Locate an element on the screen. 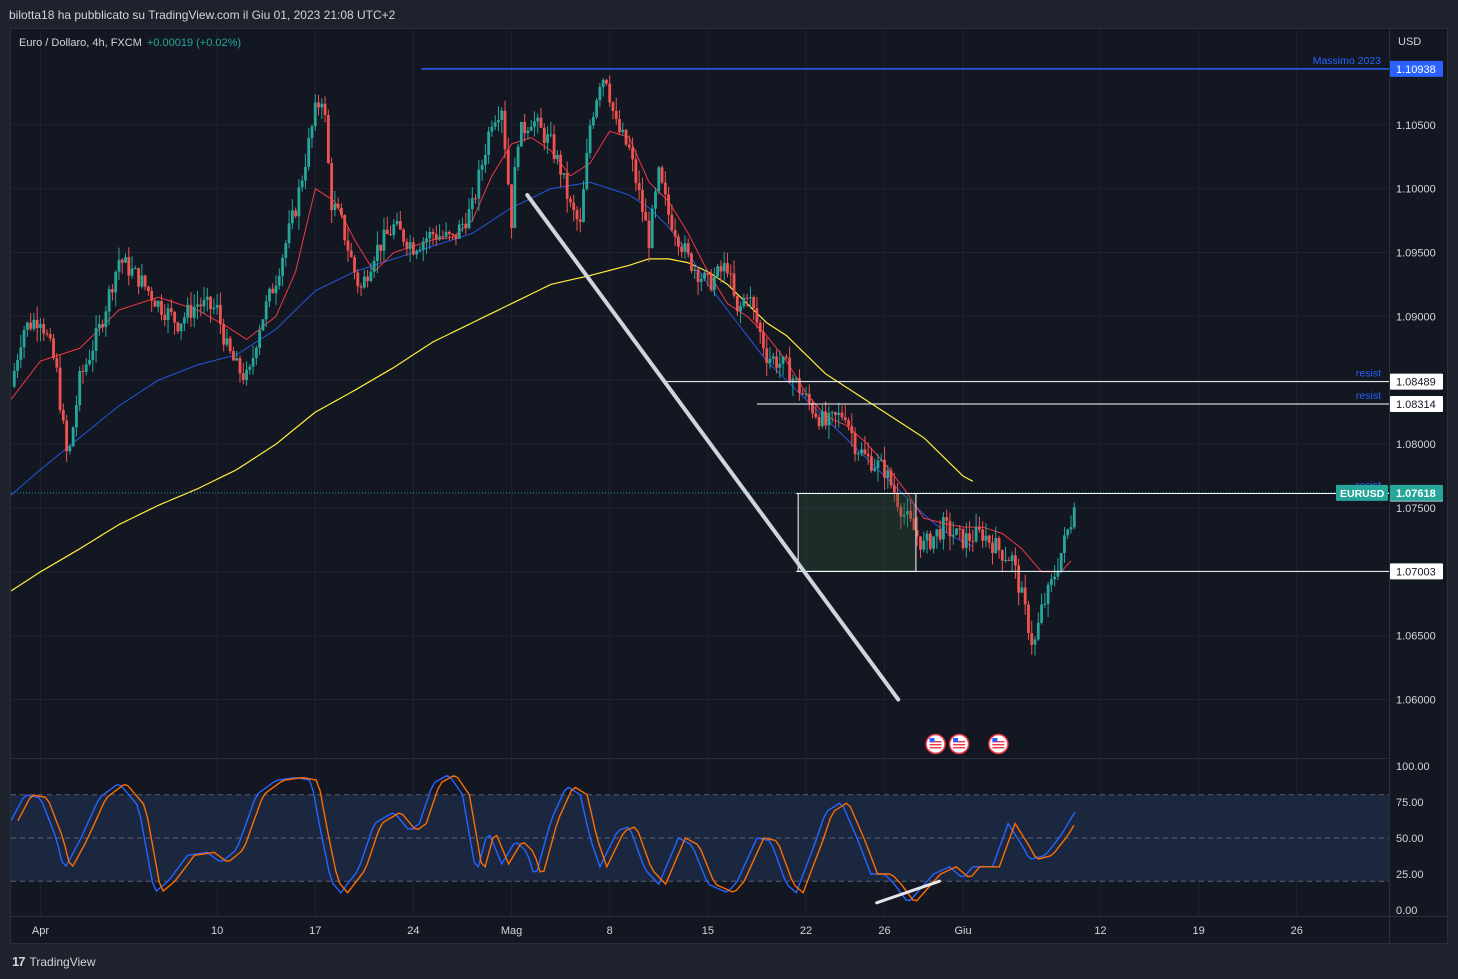  price-tick-label: 1.06000 is located at coordinates (1416, 701).